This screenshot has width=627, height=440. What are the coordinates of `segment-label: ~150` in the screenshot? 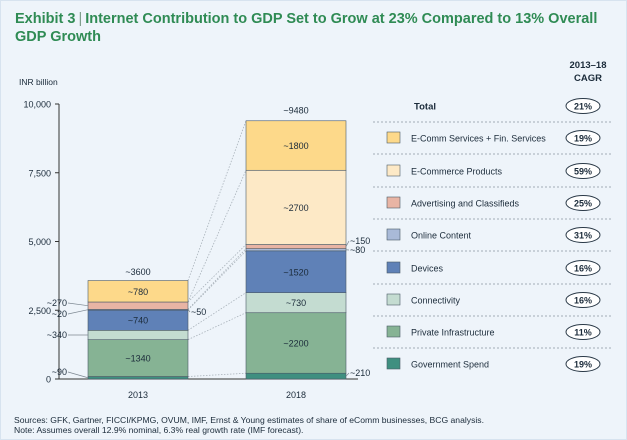 It's located at (360, 241).